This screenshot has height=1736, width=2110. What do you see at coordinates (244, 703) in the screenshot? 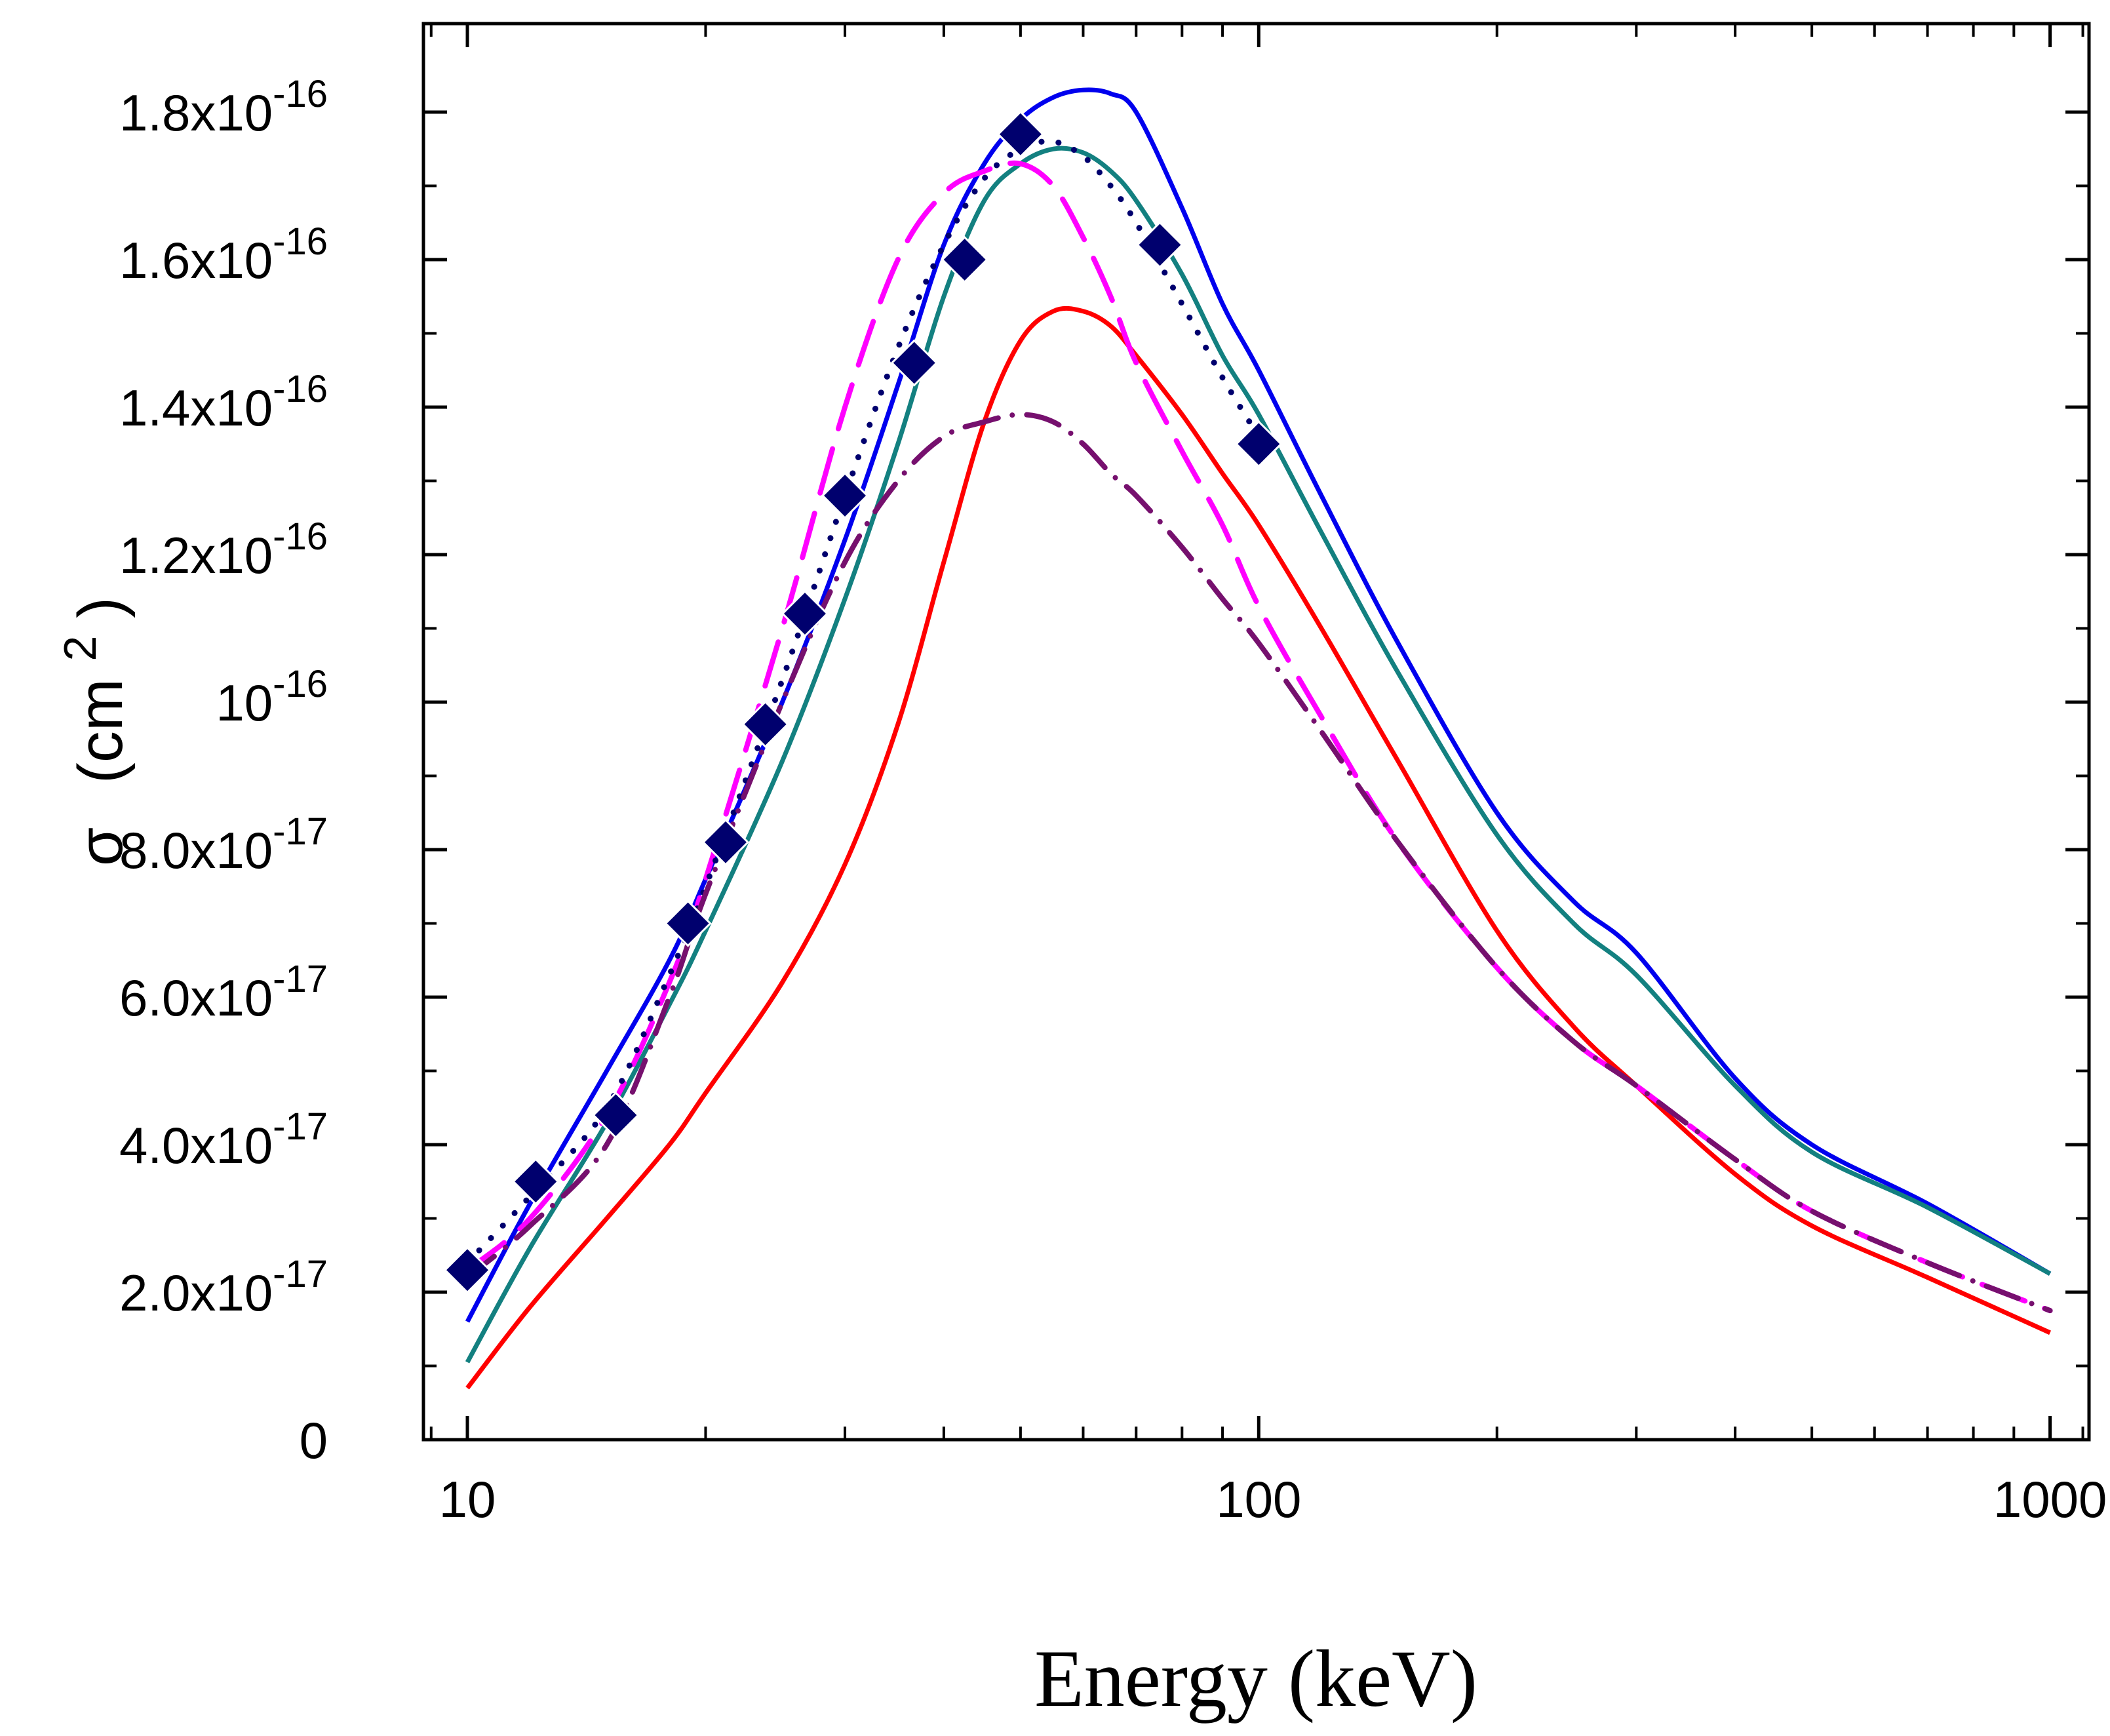
I see `y-tick-mantissa: 10` at bounding box center [244, 703].